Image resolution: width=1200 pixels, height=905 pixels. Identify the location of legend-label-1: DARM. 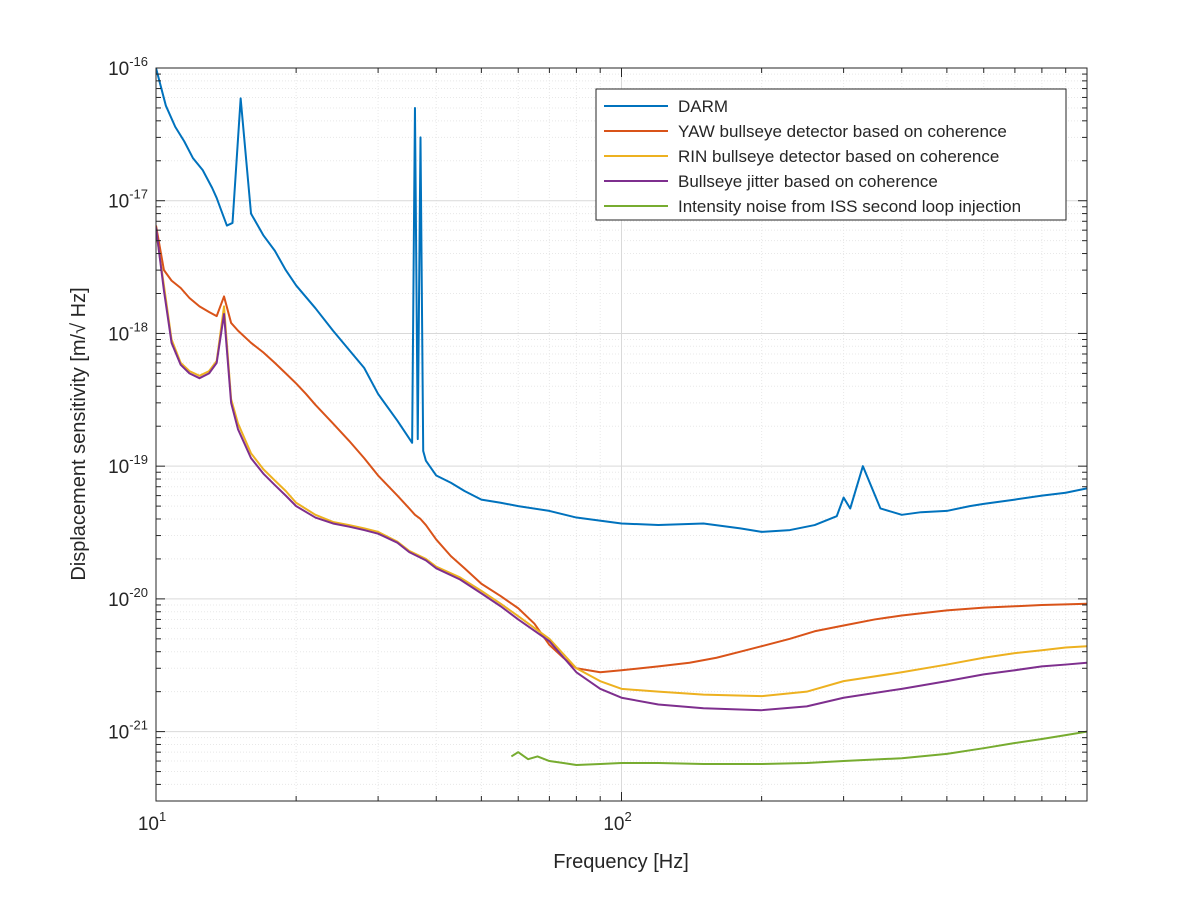
(703, 106).